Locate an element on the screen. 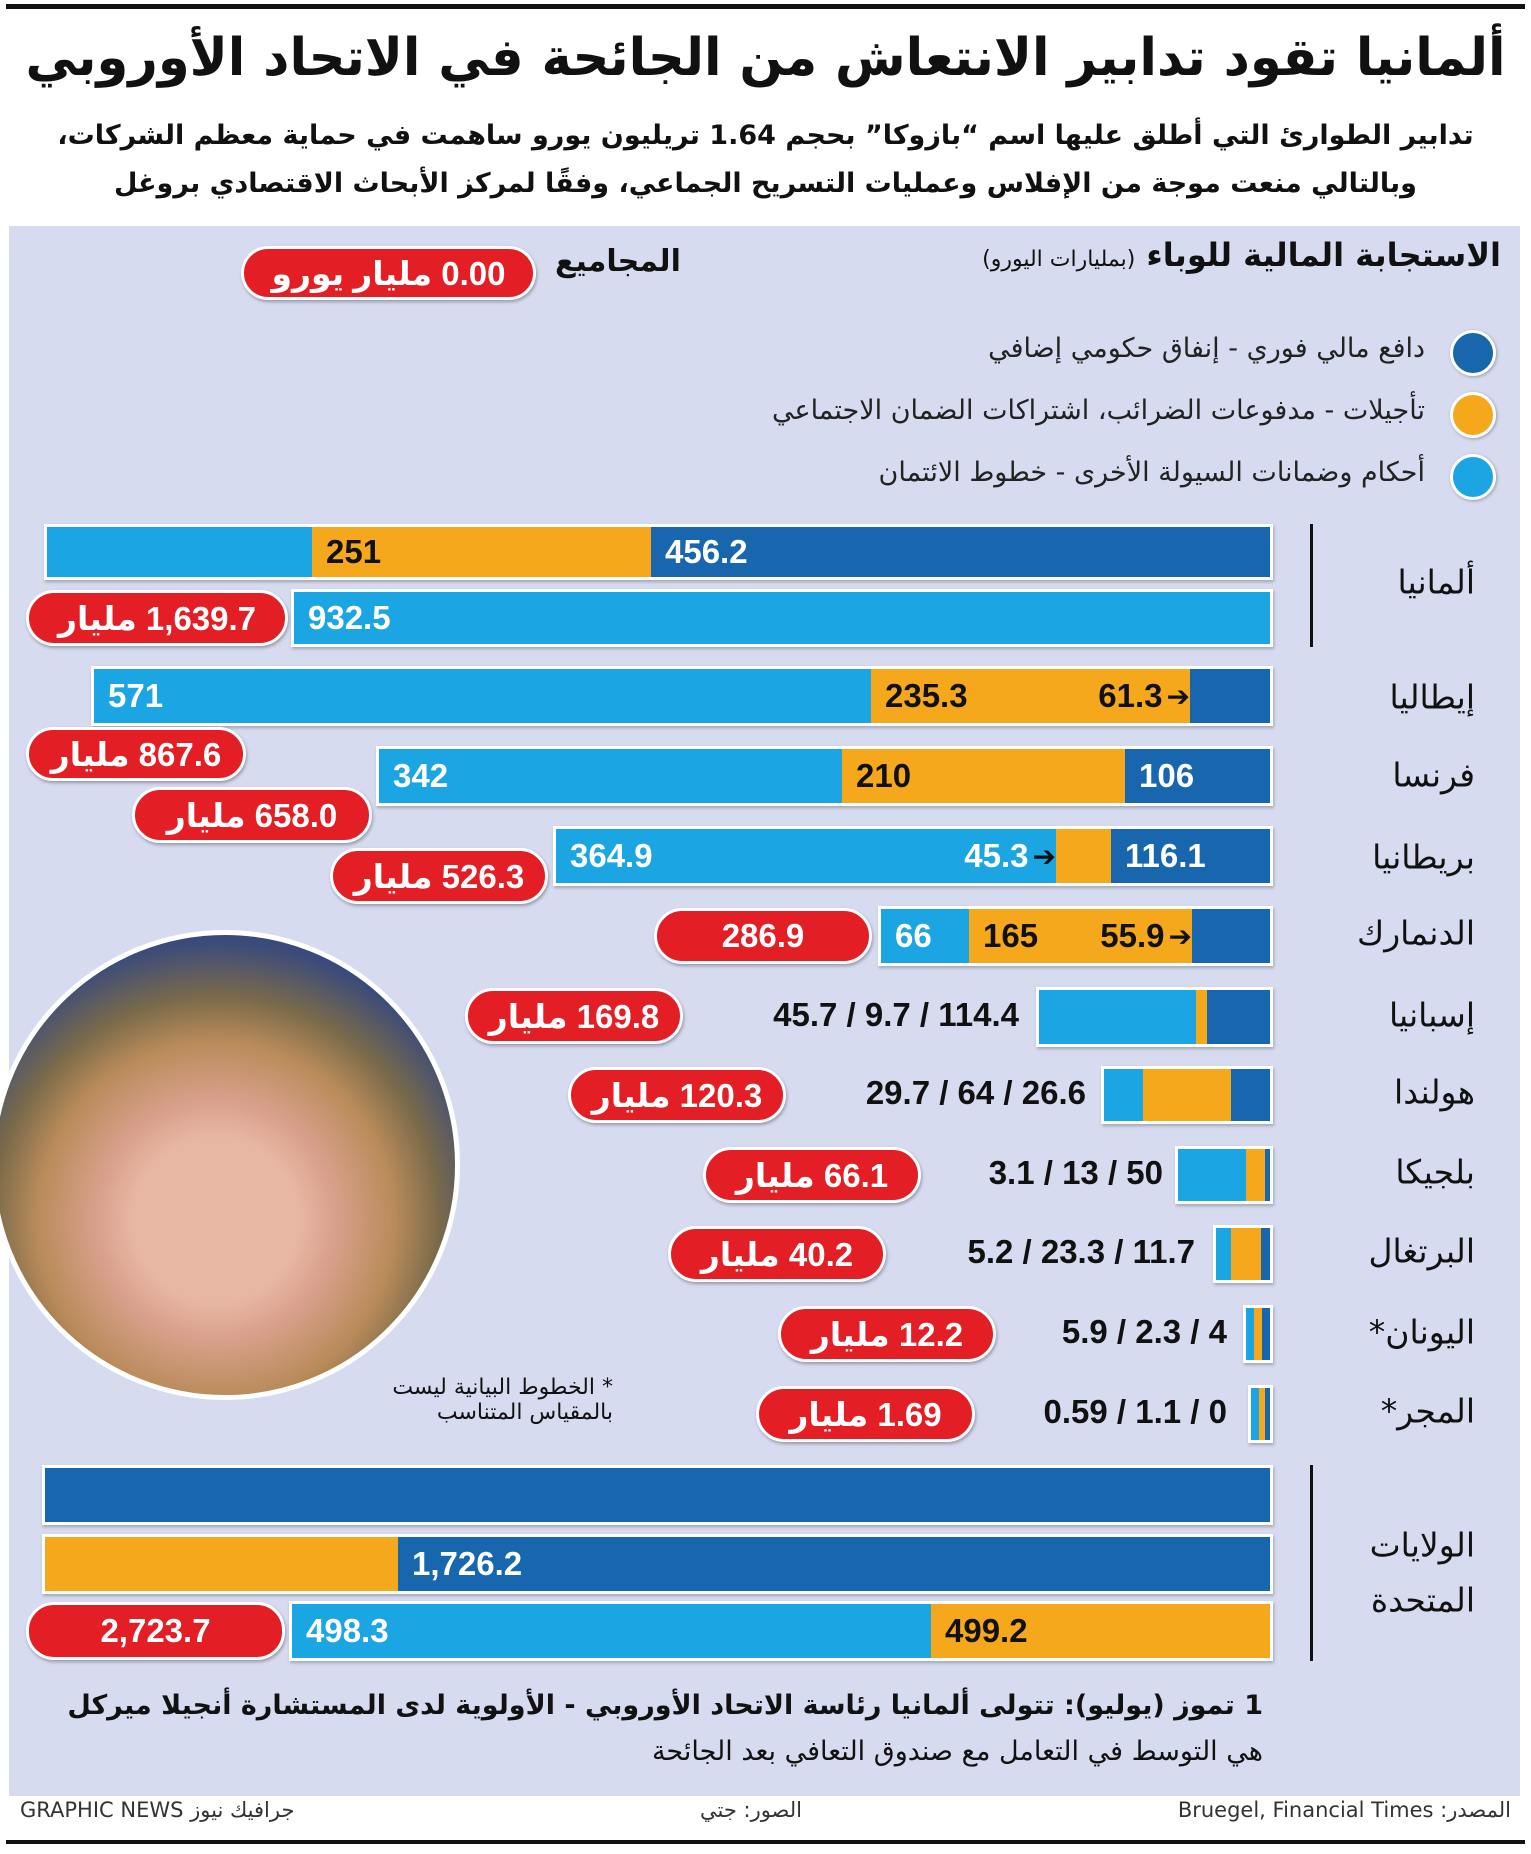 Image resolution: width=1531 pixels, height=1854 pixels. bar-greece is located at coordinates (1258, 1334).